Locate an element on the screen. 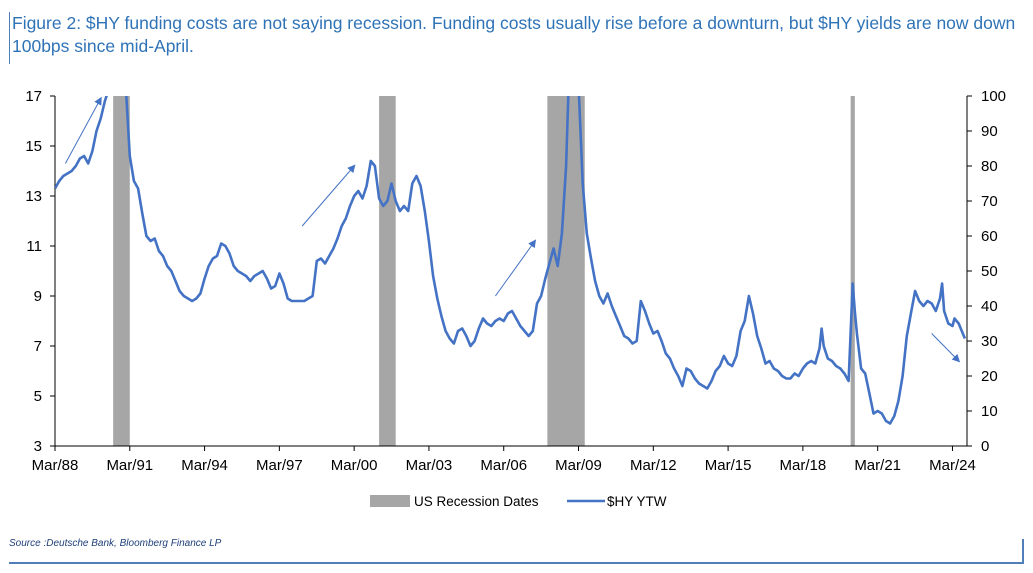 This screenshot has height=573, width=1033. left-tick-label: 15 is located at coordinates (33, 146).